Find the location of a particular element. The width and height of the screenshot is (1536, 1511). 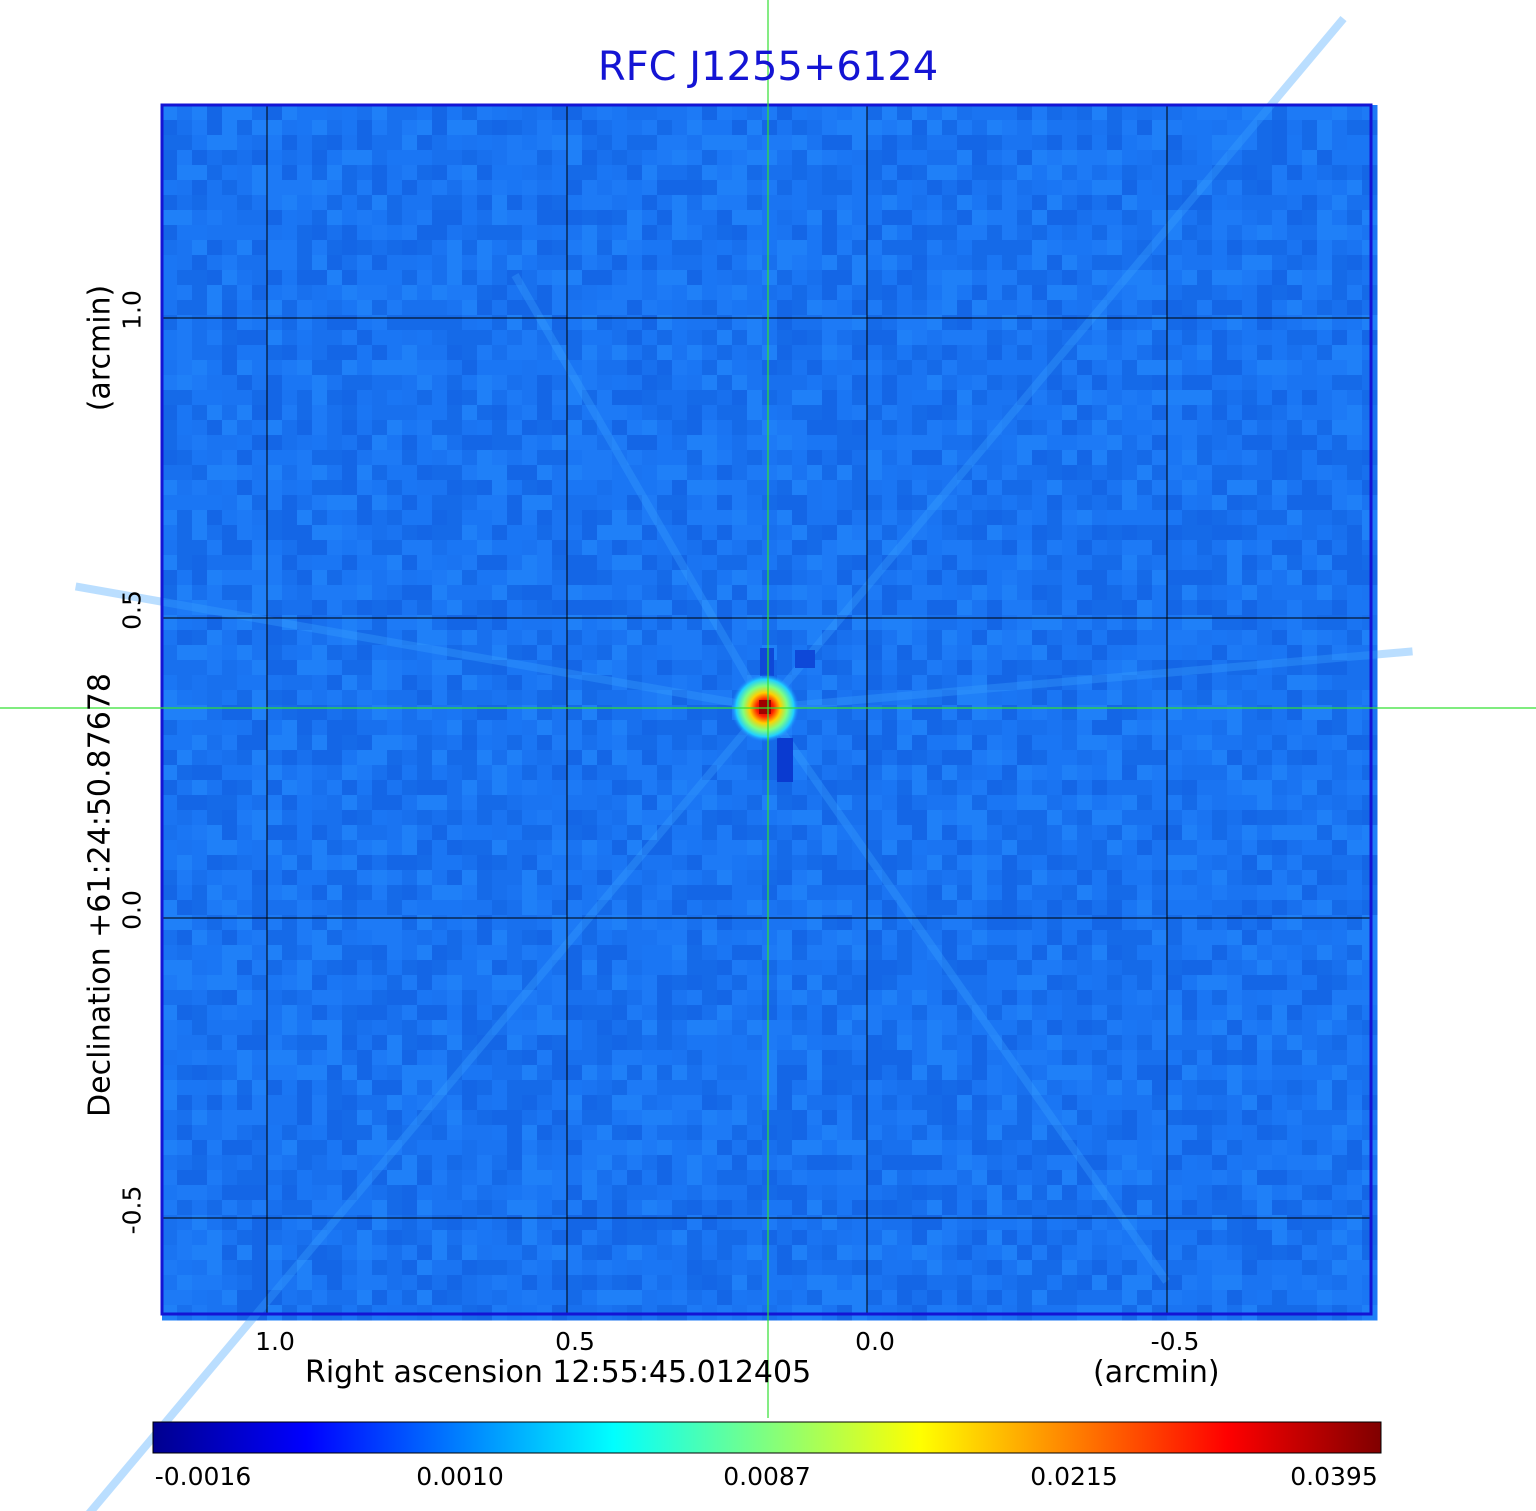

y-tick-label: 0.5 is located at coordinates (132, 610).